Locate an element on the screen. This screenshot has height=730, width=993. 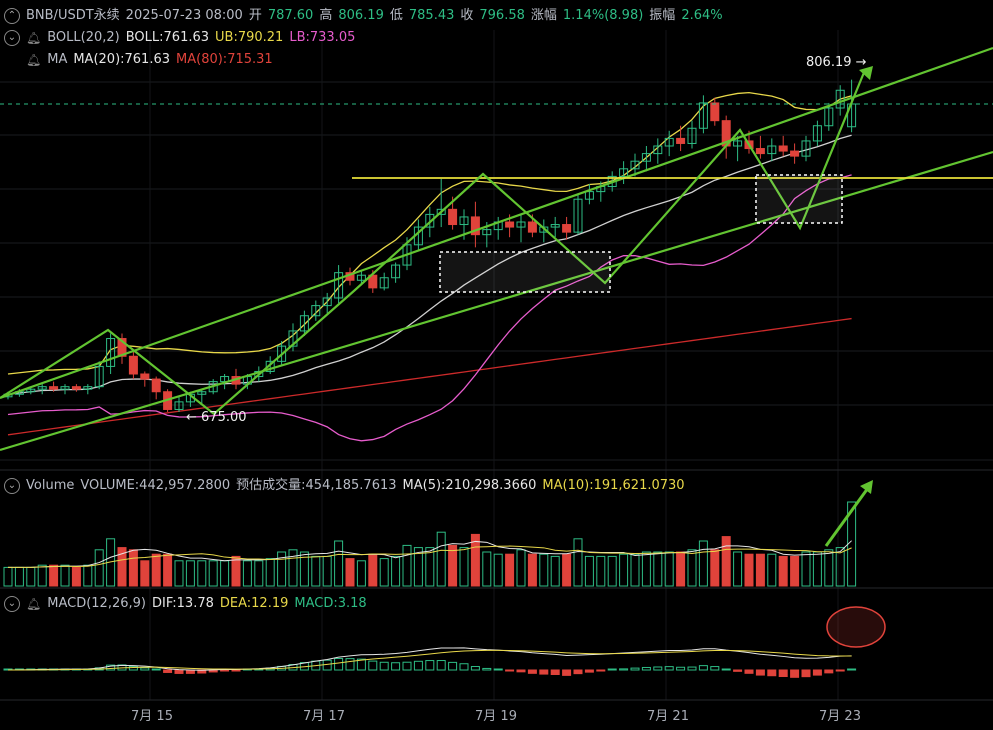
consolidation-box is located at coordinates (525, 272).